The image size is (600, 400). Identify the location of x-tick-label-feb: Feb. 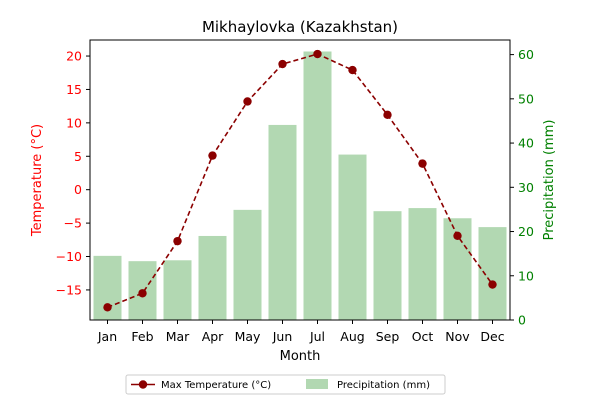
(142, 336).